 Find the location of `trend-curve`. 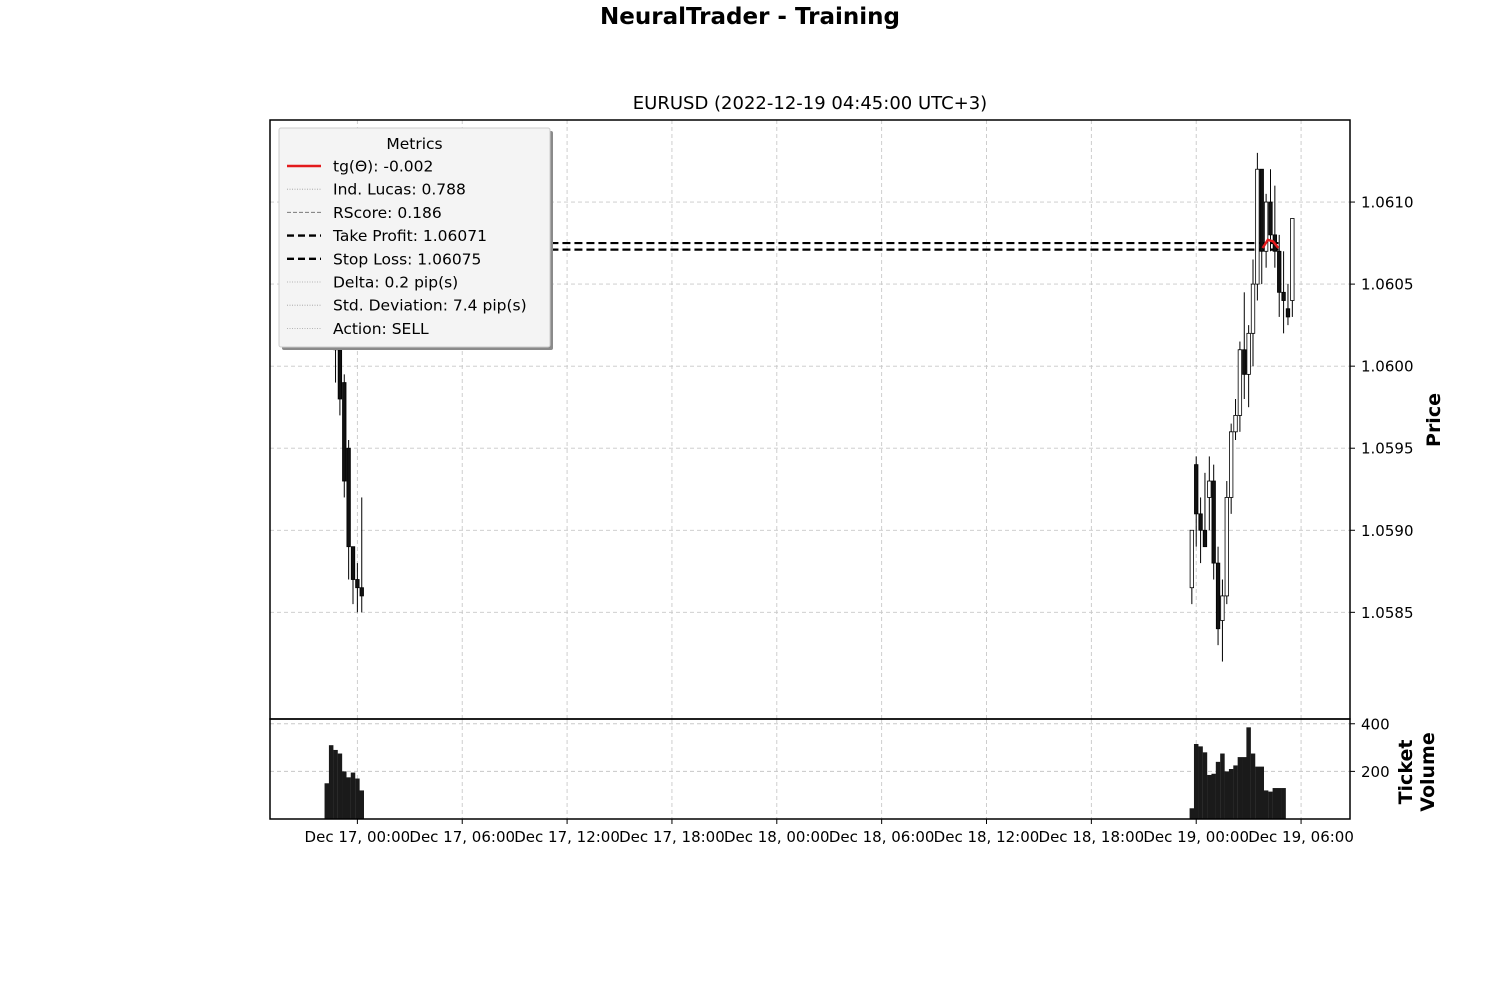

trend-curve is located at coordinates (1270, 243).